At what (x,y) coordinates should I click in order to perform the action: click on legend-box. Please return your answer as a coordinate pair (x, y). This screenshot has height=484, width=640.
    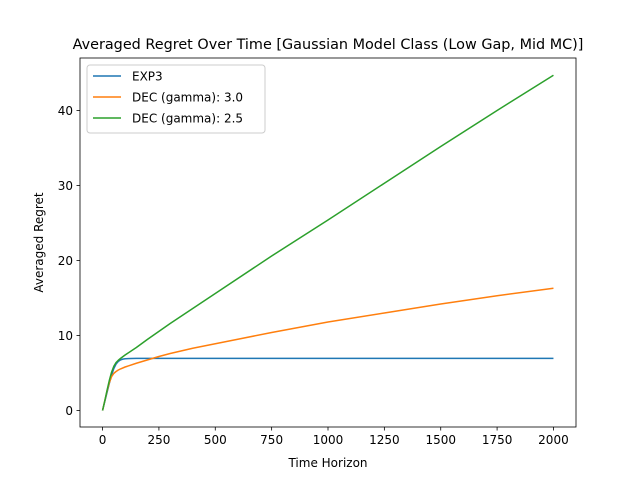
    Looking at the image, I should click on (176, 99).